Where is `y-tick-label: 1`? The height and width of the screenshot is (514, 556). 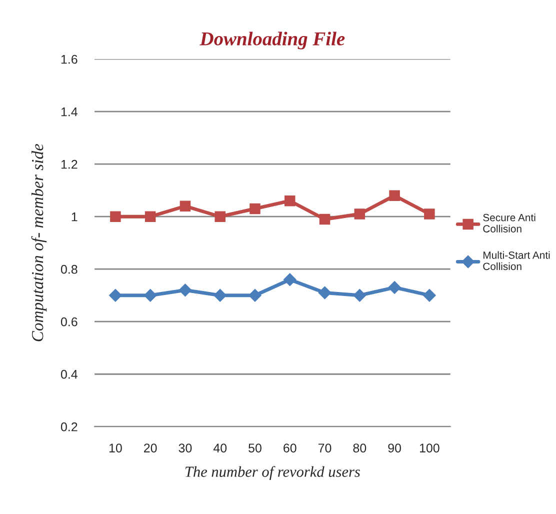
y-tick-label: 1 is located at coordinates (75, 217).